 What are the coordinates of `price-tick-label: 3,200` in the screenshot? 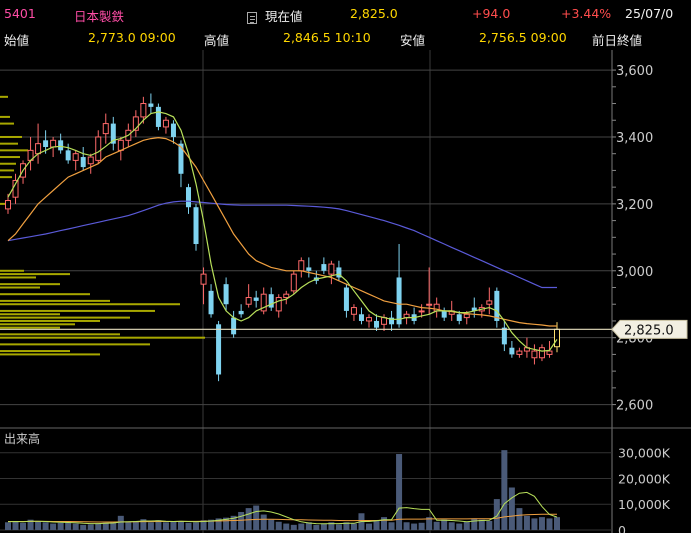 It's located at (634, 205).